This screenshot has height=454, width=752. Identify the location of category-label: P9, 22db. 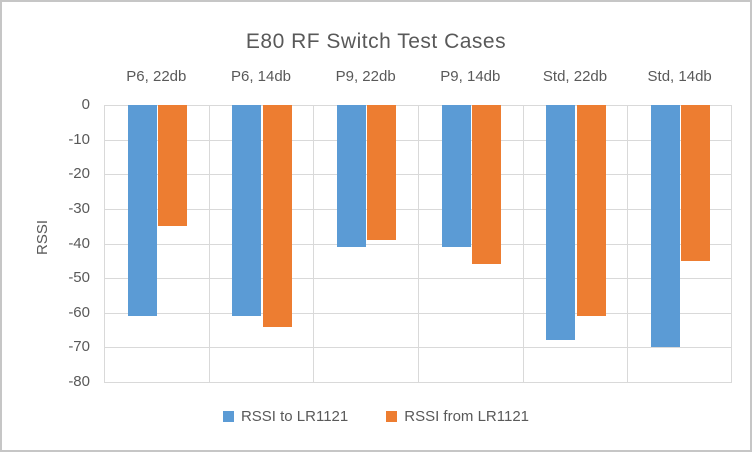
(365, 76).